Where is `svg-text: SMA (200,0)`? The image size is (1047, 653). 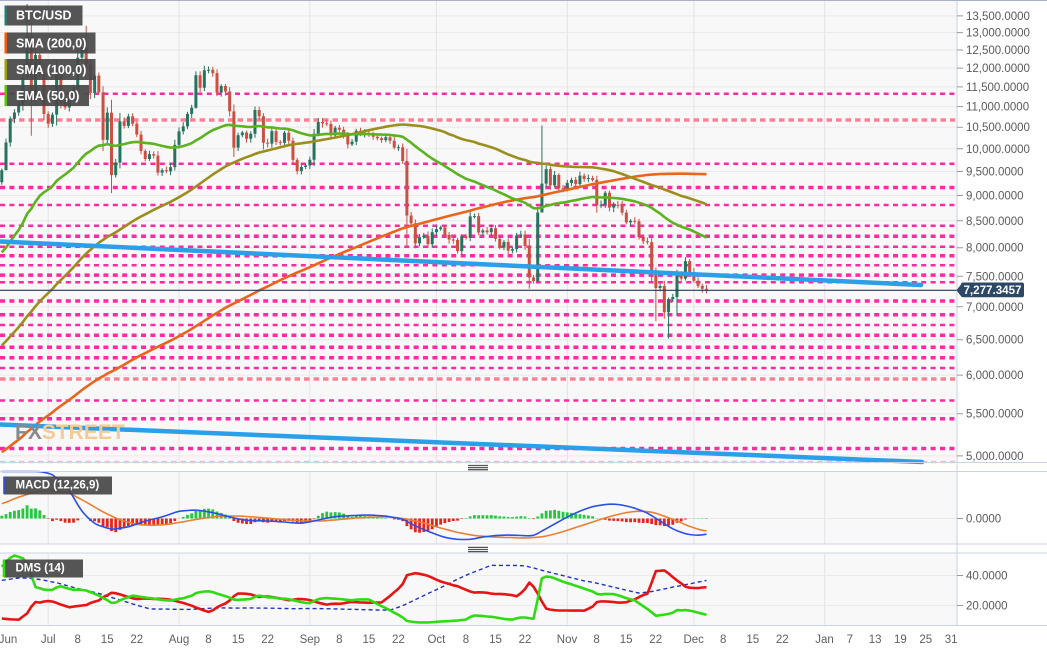
svg-text: SMA (200,0) is located at coordinates (51, 44).